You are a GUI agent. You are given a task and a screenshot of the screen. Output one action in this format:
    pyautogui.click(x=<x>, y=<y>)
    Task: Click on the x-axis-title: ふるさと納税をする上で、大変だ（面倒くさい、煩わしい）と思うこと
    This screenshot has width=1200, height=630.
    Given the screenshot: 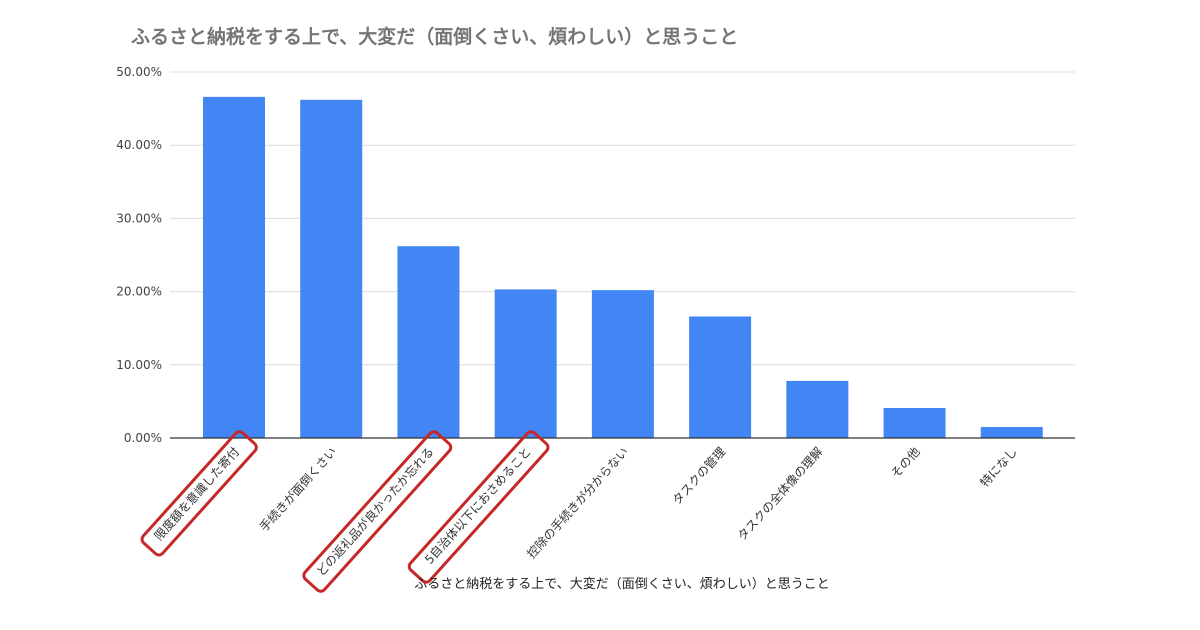 What is the action you would take?
    pyautogui.click(x=621, y=584)
    